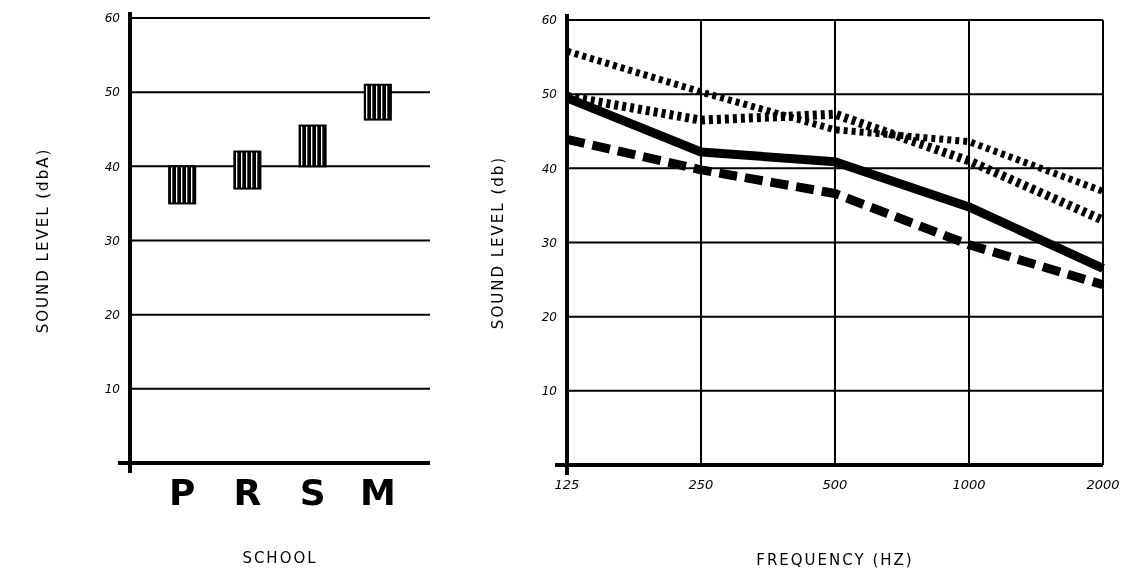 This screenshot has width=1130, height=577. What do you see at coordinates (969, 484) in the screenshot?
I see `x-tick-label: 1000` at bounding box center [969, 484].